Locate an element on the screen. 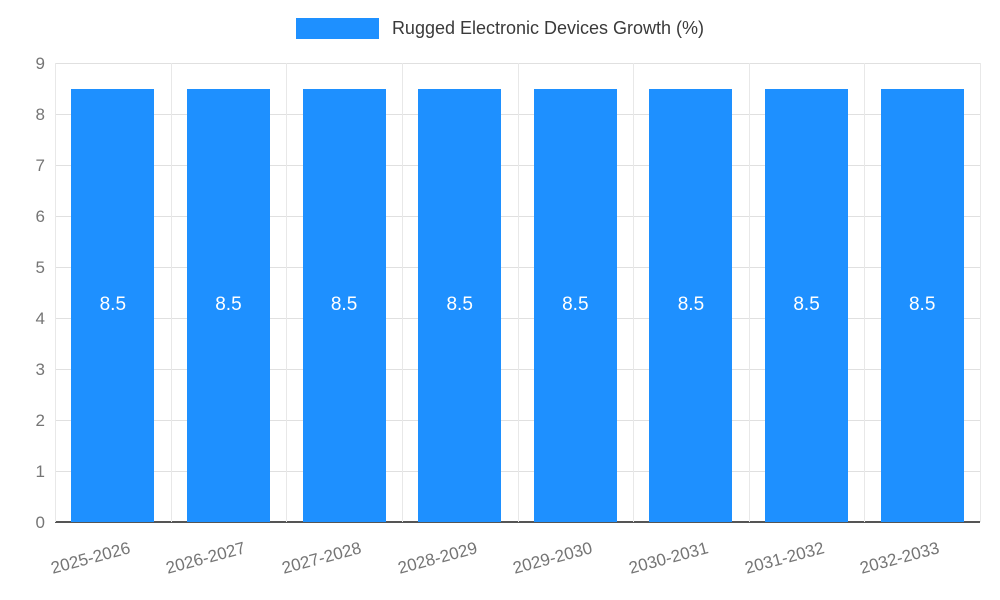 The image size is (1000, 600). y-axis-tick-label: 1 is located at coordinates (40, 471).